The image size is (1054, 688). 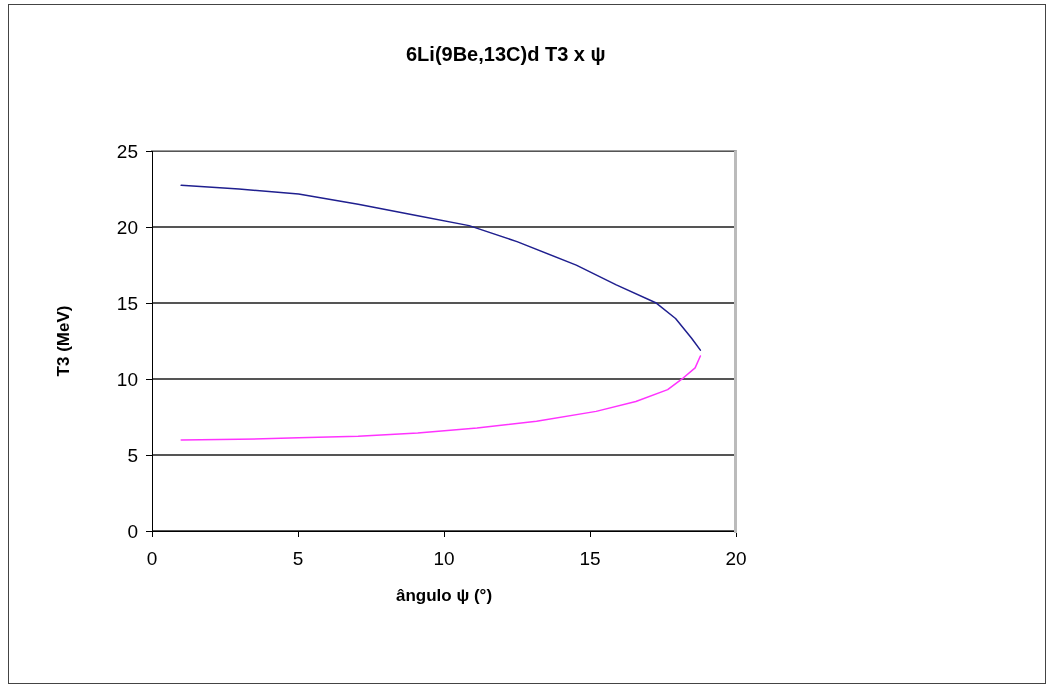 What do you see at coordinates (127, 379) in the screenshot?
I see `y-tick-label: 10` at bounding box center [127, 379].